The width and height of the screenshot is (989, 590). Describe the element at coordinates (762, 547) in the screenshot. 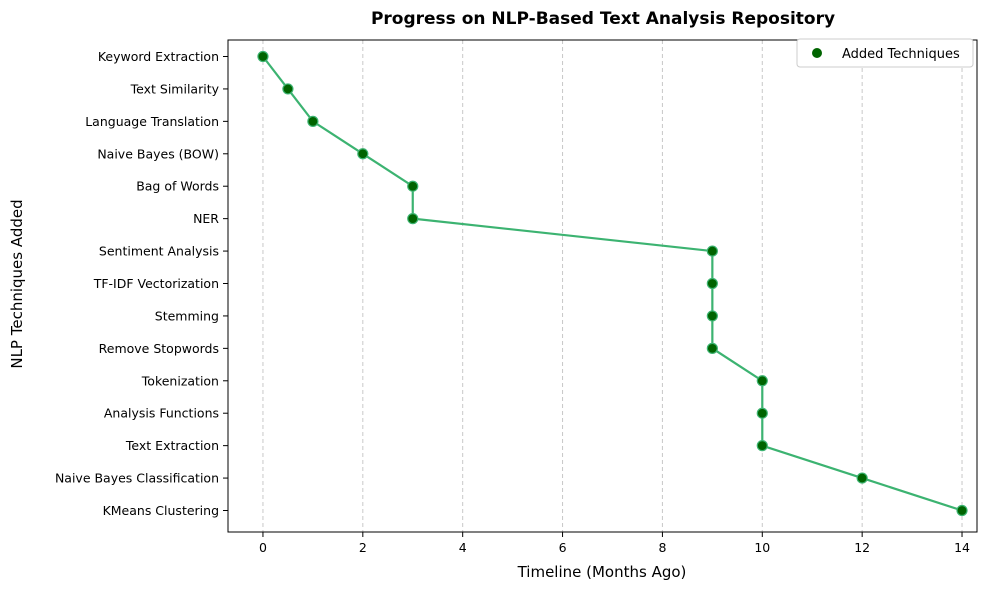

I see `x-tick-label: 10` at that location.